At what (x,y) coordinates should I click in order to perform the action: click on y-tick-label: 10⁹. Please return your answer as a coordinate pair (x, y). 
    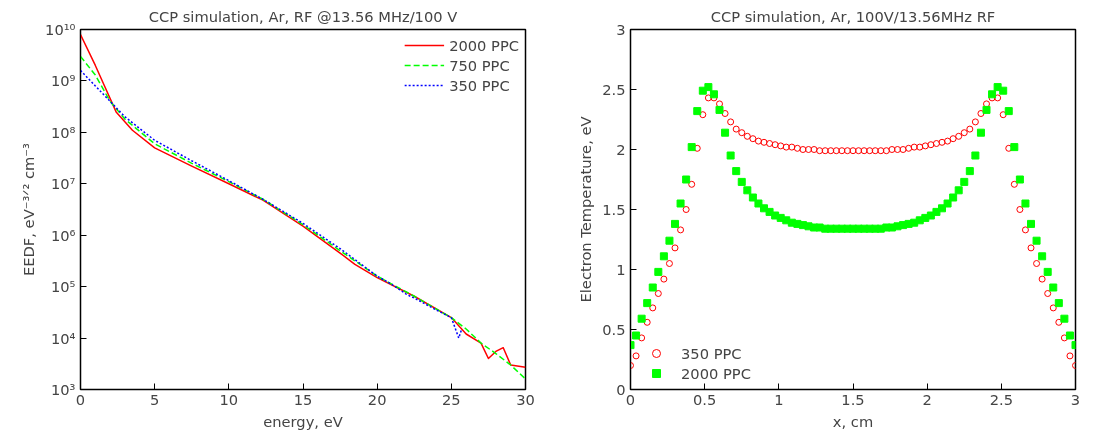
    Looking at the image, I should click on (63, 81).